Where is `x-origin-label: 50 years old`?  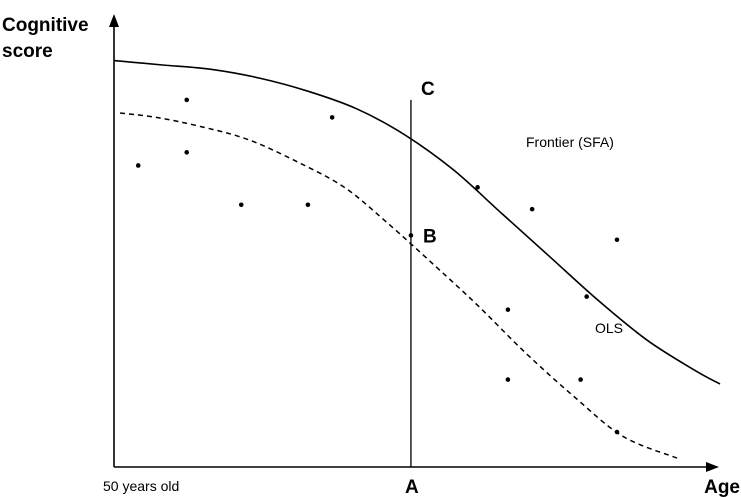 x-origin-label: 50 years old is located at coordinates (141, 486).